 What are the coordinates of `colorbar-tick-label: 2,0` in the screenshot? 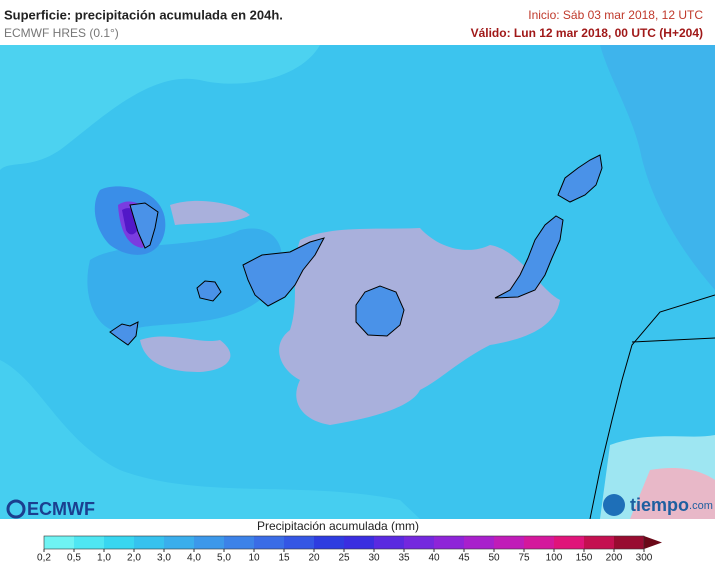 It's located at (134, 558).